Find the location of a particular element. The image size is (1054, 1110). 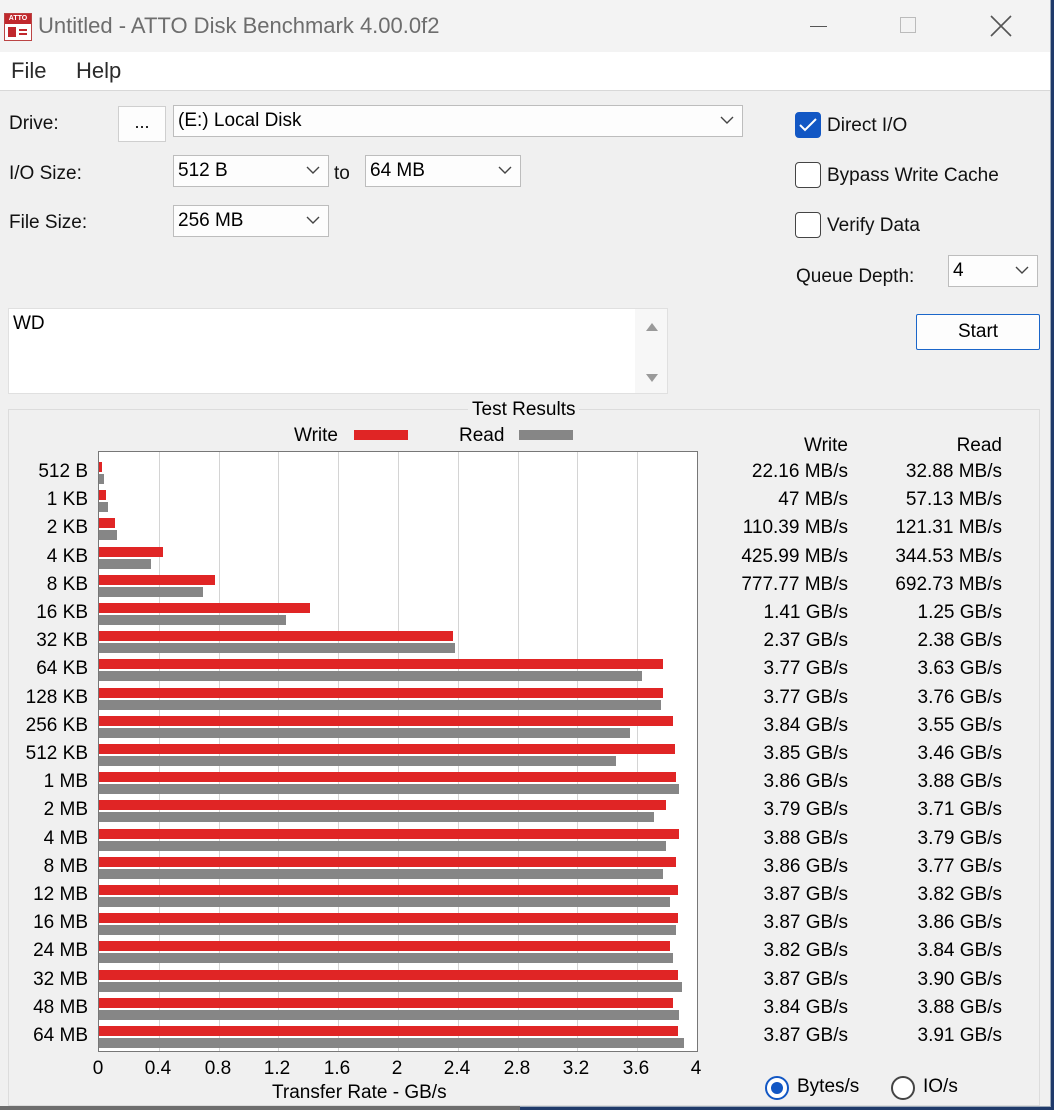

menu-file: File is located at coordinates (29, 70).